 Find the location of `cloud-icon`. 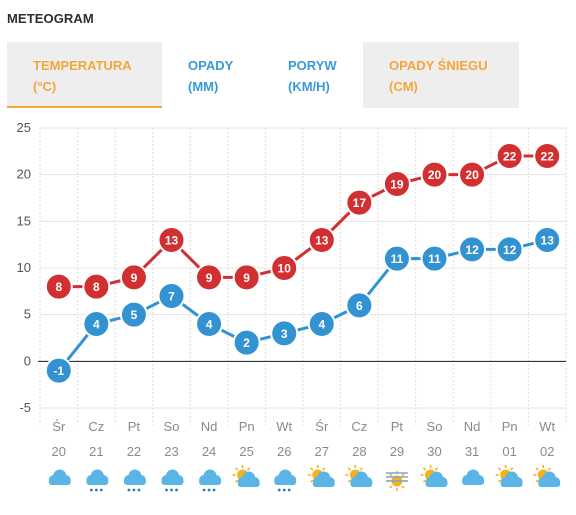

cloud-icon is located at coordinates (59, 477).